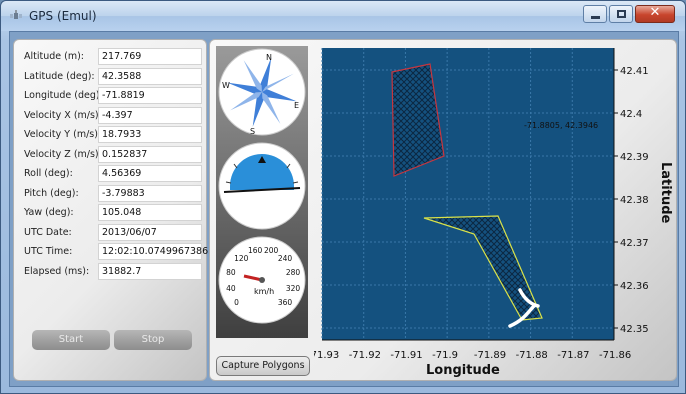 The width and height of the screenshot is (686, 394). I want to click on speed-tick-label: 160, so click(255, 250).